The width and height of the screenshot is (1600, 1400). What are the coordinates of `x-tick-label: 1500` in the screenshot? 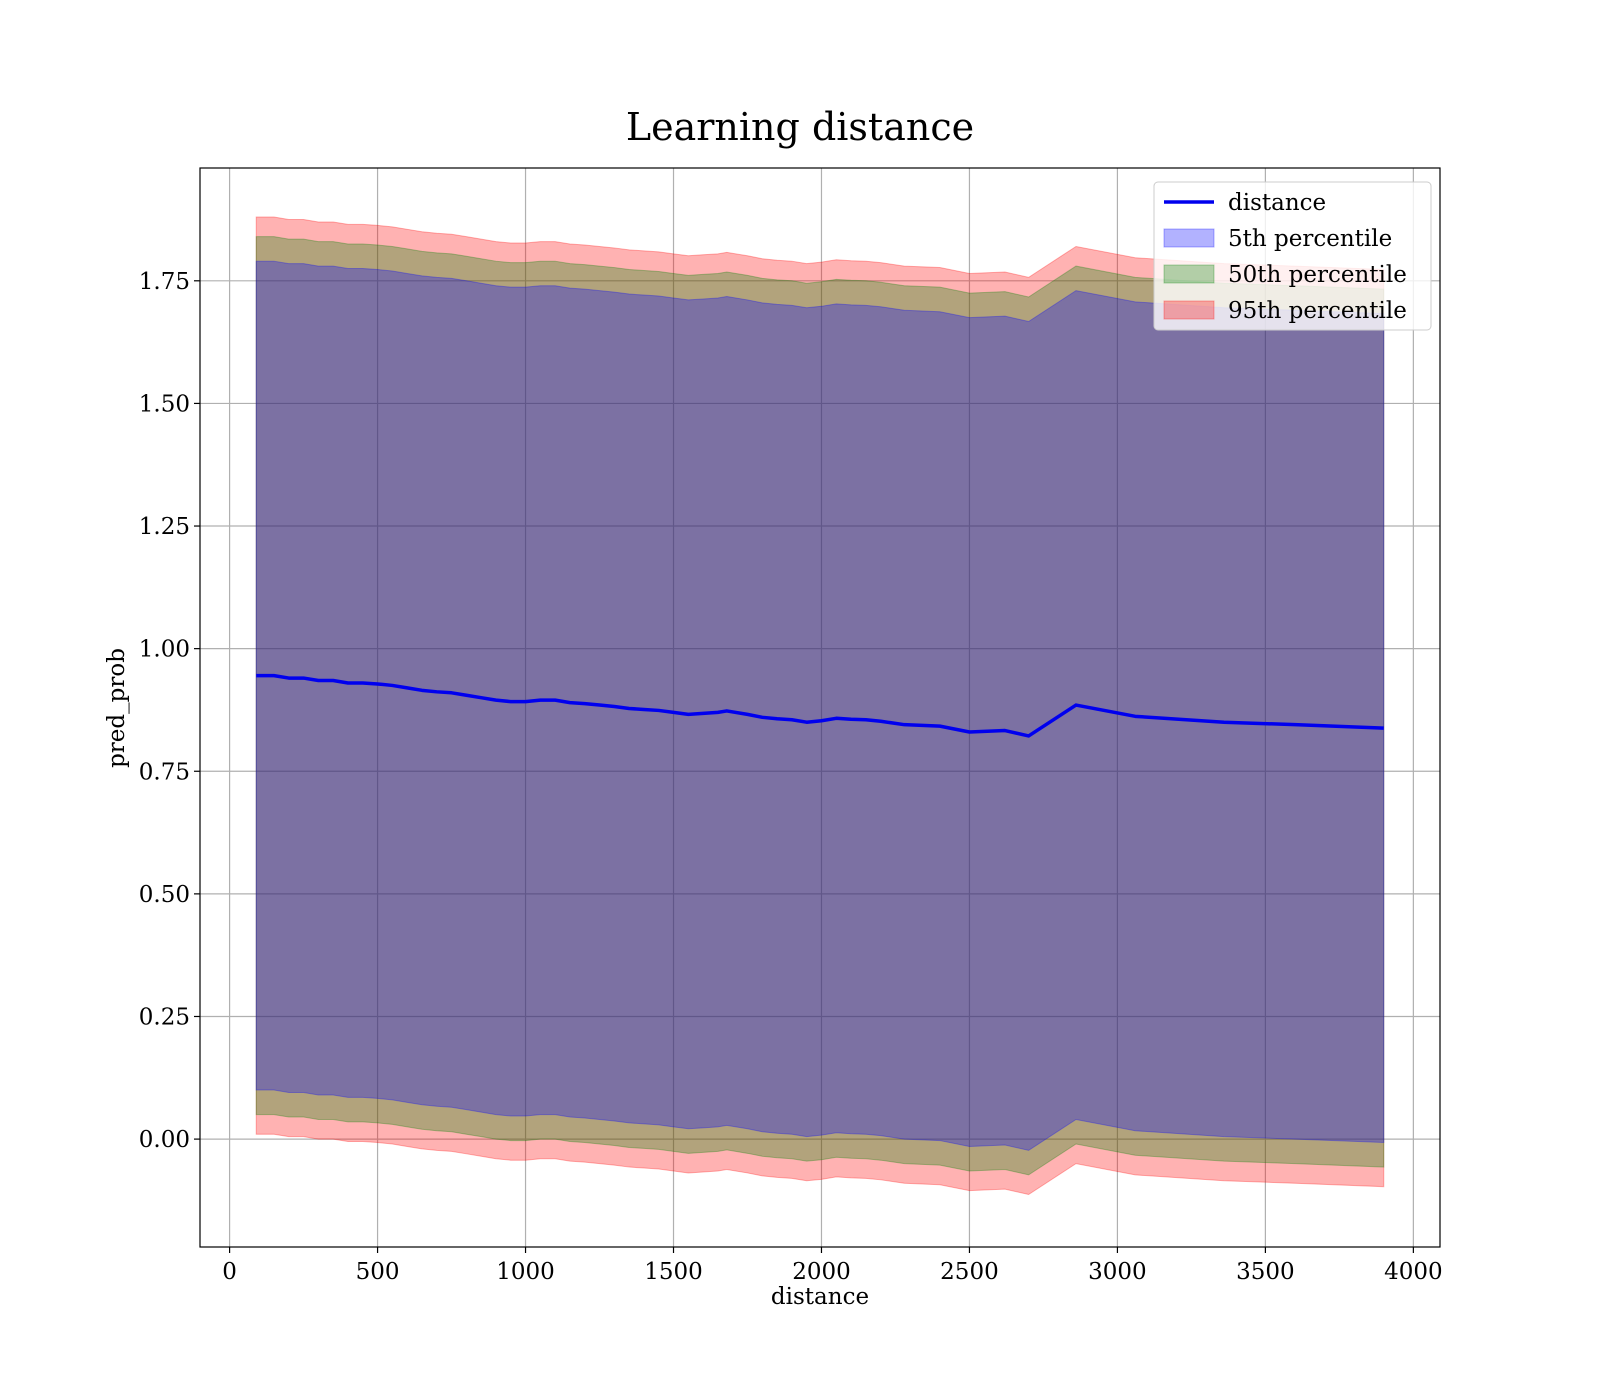 It's located at (673, 1272).